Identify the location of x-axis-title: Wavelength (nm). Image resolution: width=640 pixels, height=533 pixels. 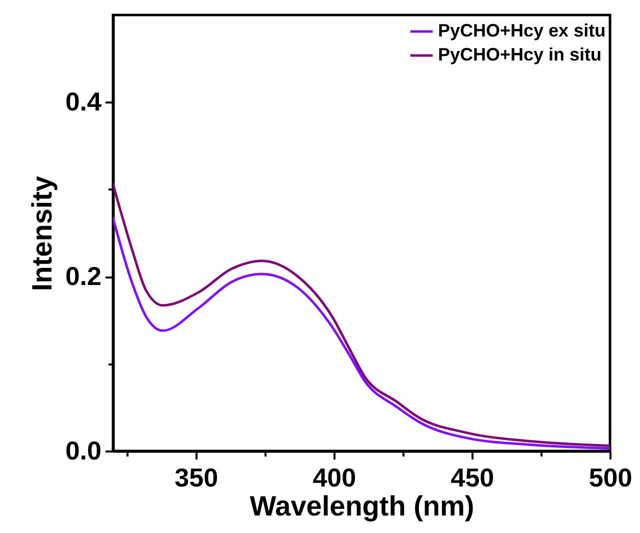
(362, 506).